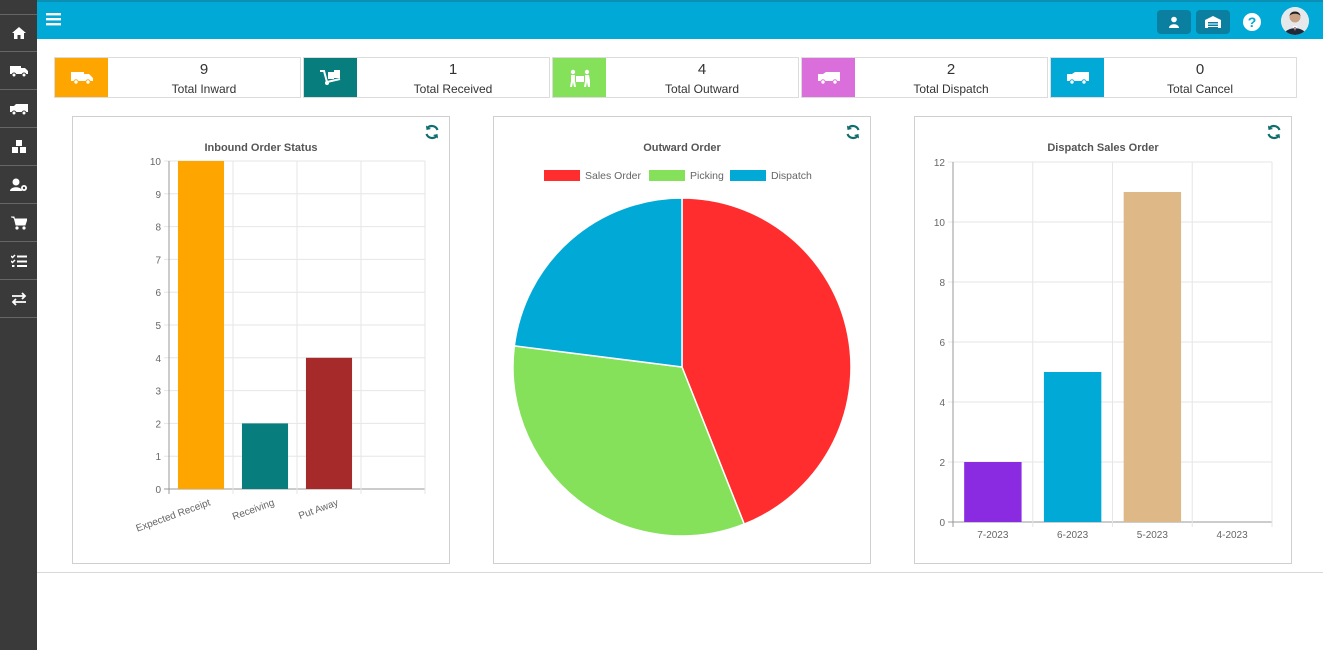  I want to click on card-value: 2, so click(951, 69).